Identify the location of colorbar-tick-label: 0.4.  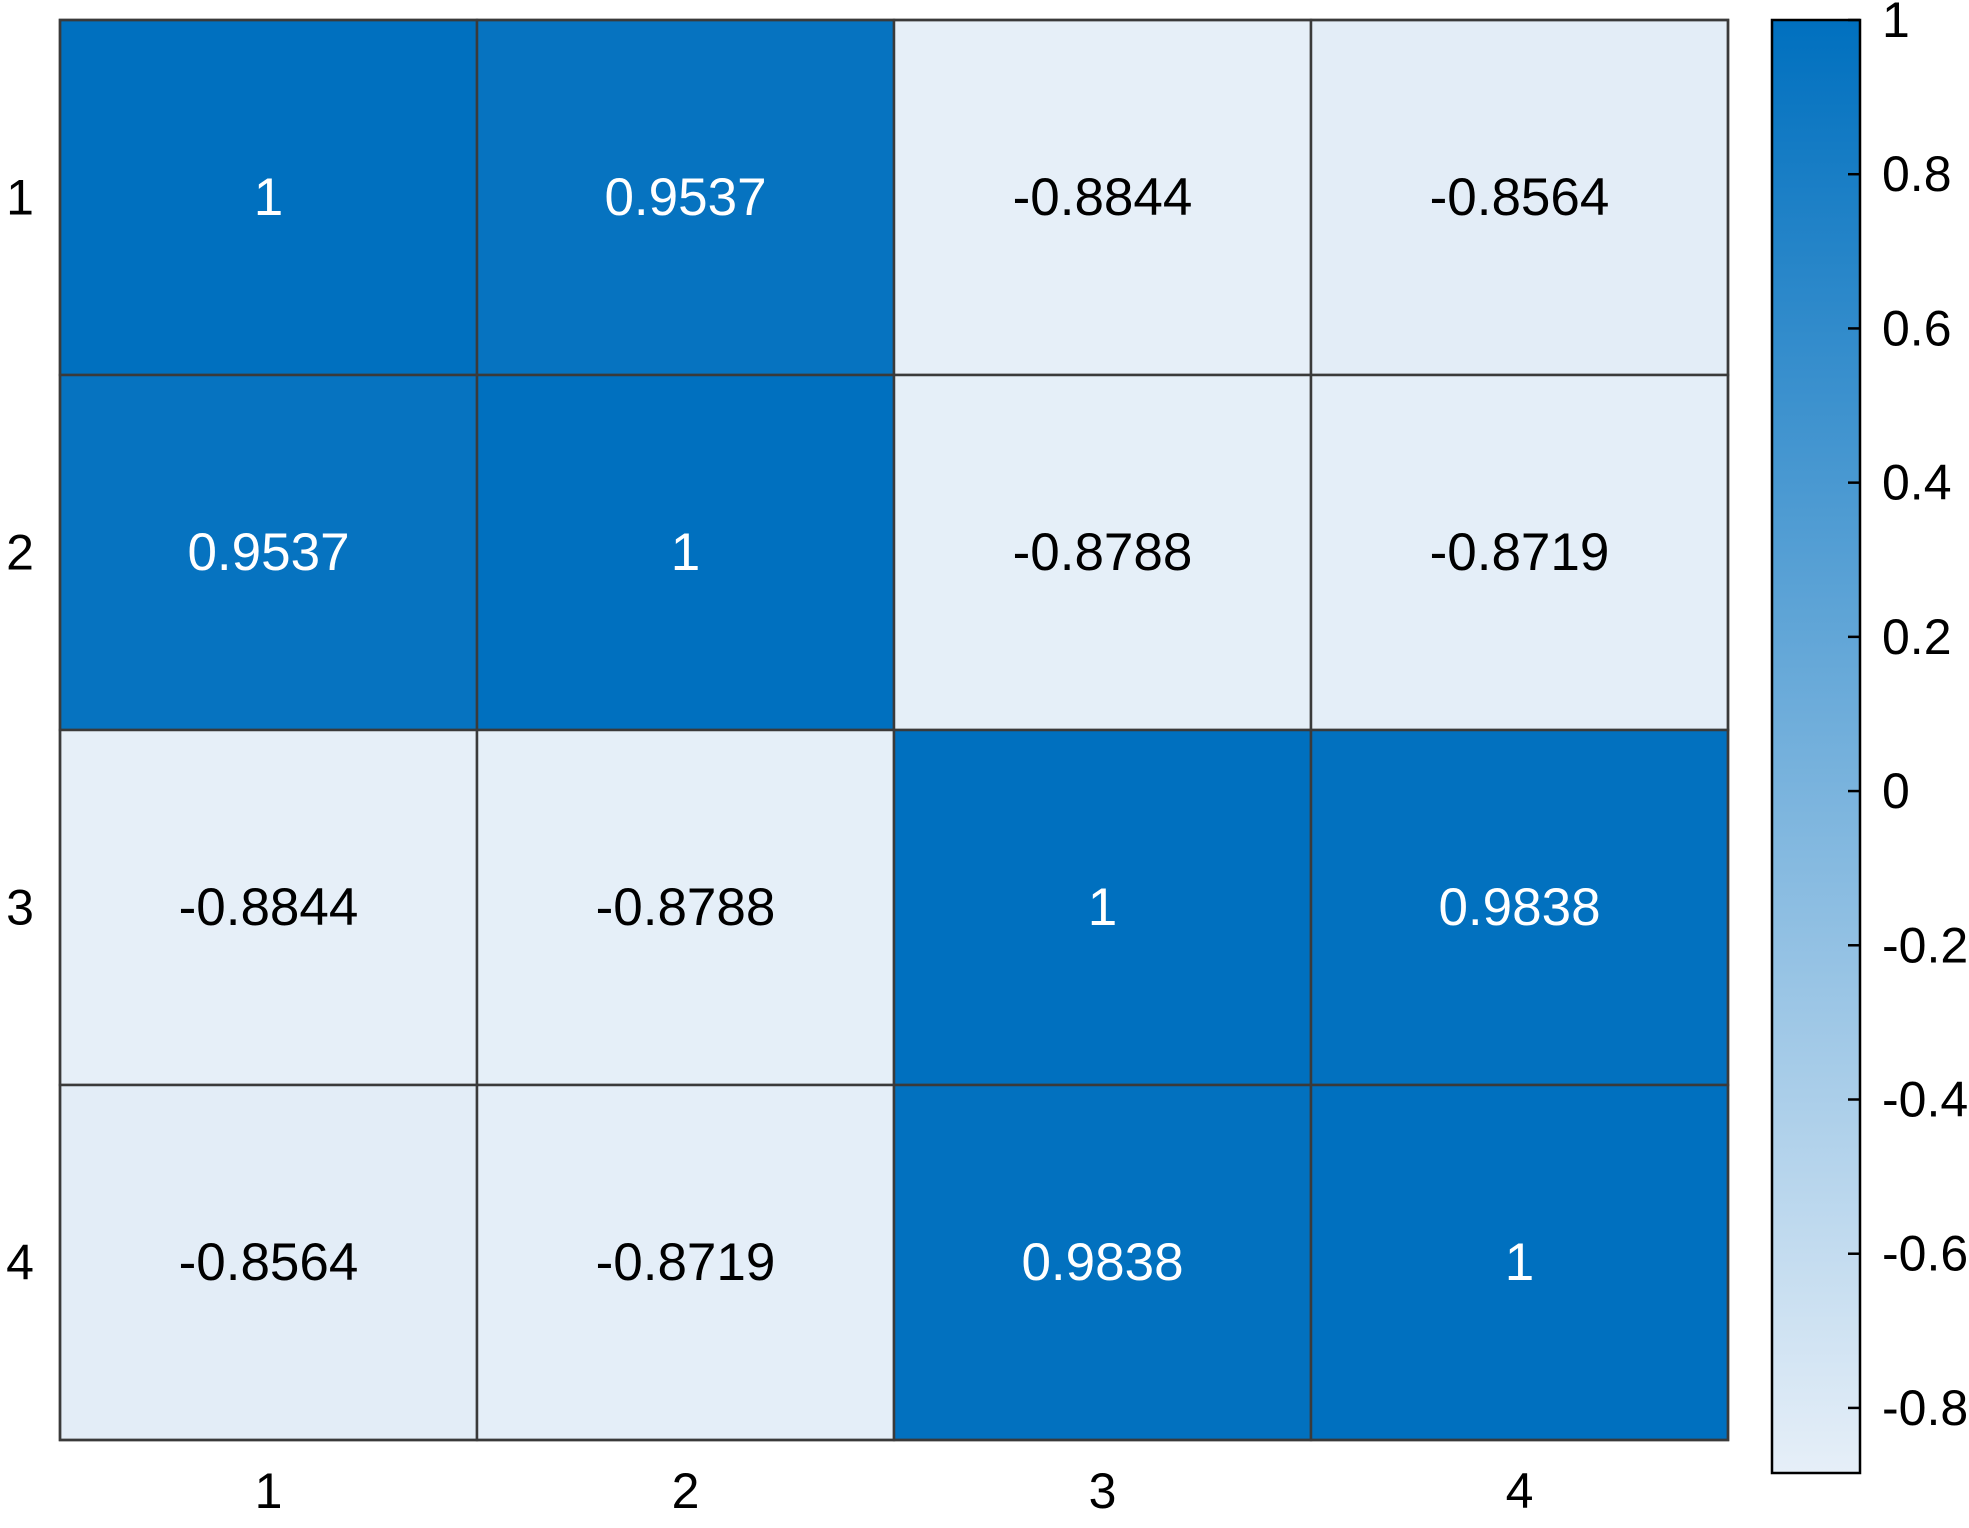
(1917, 483).